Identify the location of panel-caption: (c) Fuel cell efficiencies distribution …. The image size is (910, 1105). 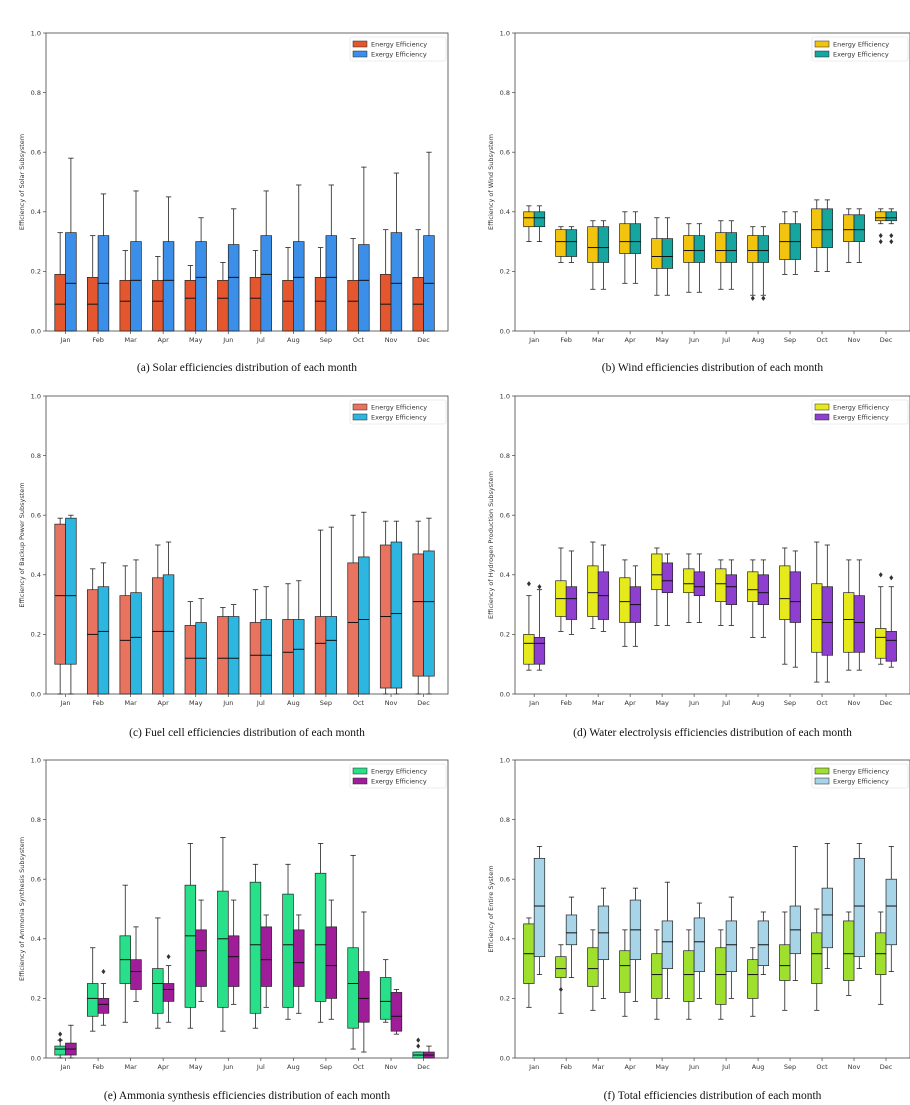
(247, 733).